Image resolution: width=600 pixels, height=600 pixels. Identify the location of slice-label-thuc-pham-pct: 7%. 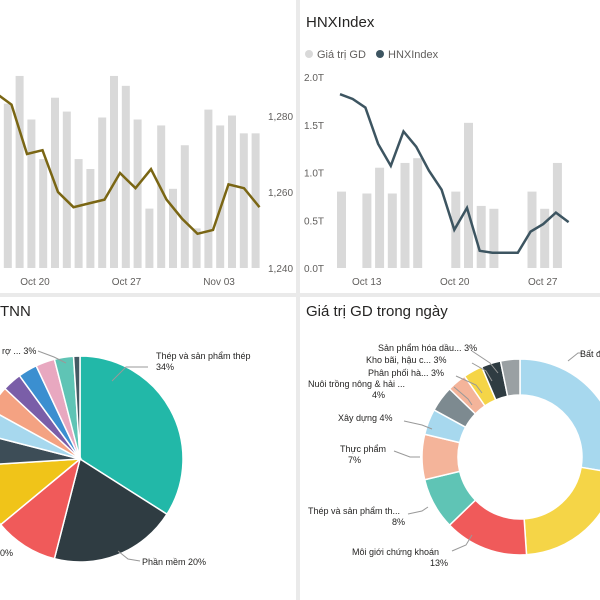
(354, 460).